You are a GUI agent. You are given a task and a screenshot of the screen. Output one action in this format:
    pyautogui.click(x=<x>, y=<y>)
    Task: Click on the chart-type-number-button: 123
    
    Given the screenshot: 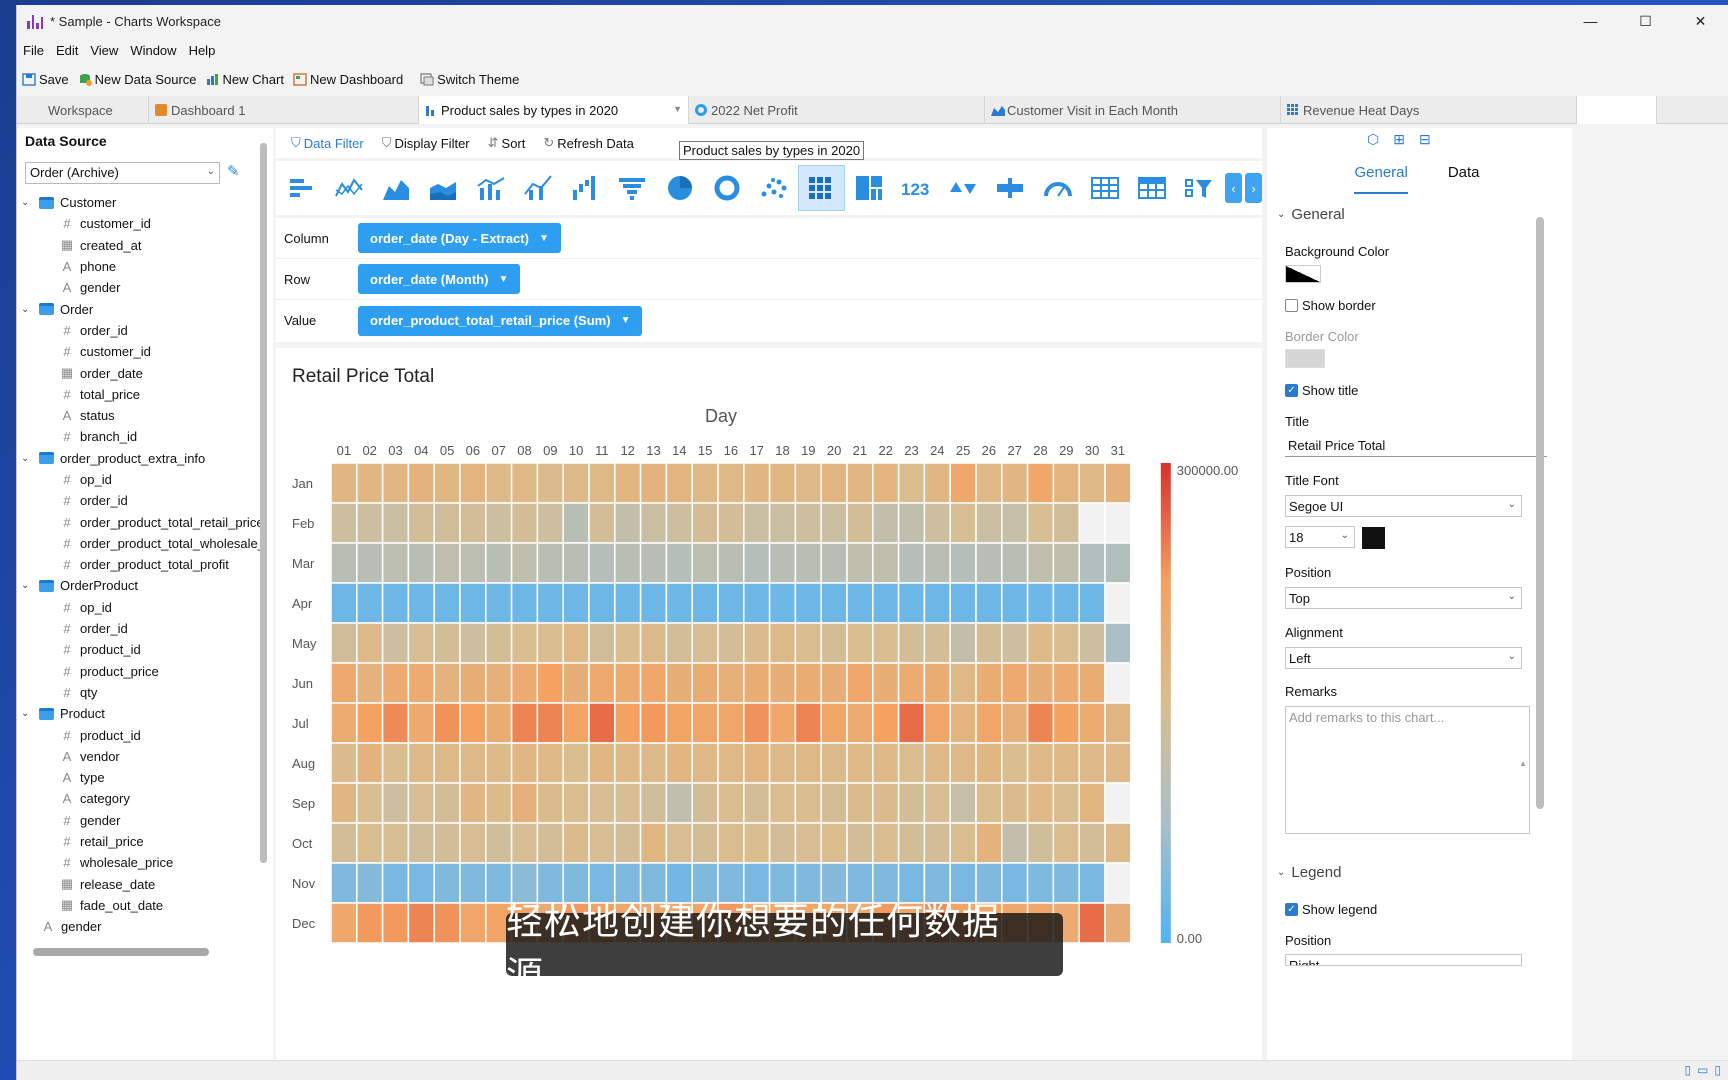 What is the action you would take?
    pyautogui.click(x=915, y=188)
    